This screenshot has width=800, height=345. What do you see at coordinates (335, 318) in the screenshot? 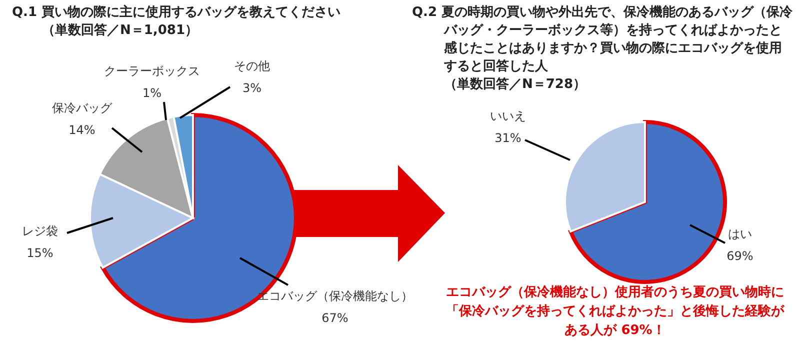
I see `data-label: 67%` at bounding box center [335, 318].